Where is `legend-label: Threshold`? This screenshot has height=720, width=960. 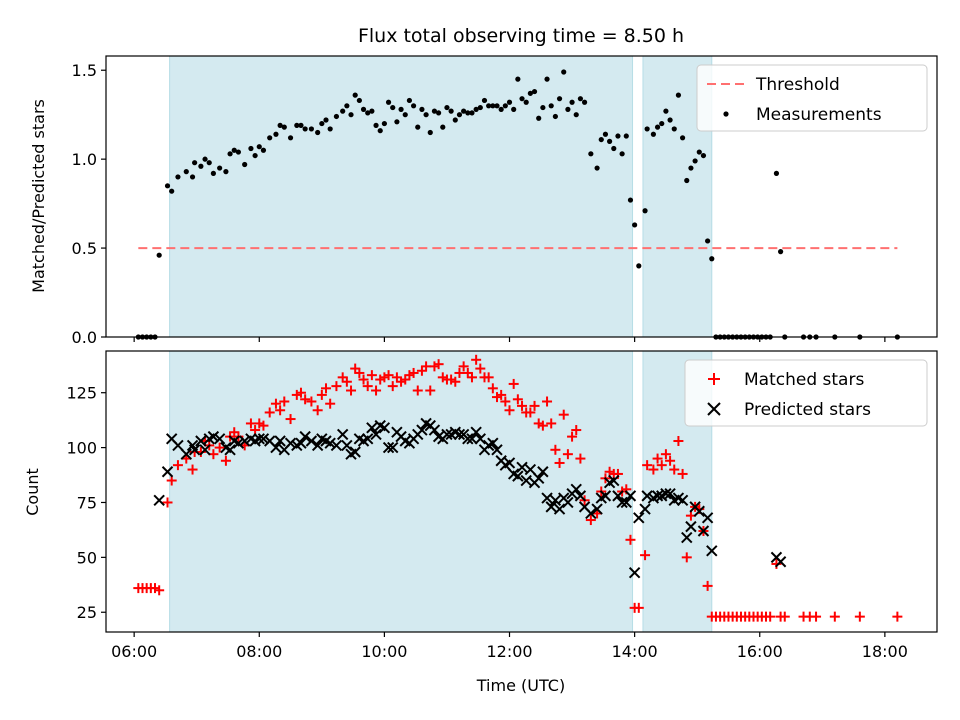
legend-label: Threshold is located at coordinates (797, 85).